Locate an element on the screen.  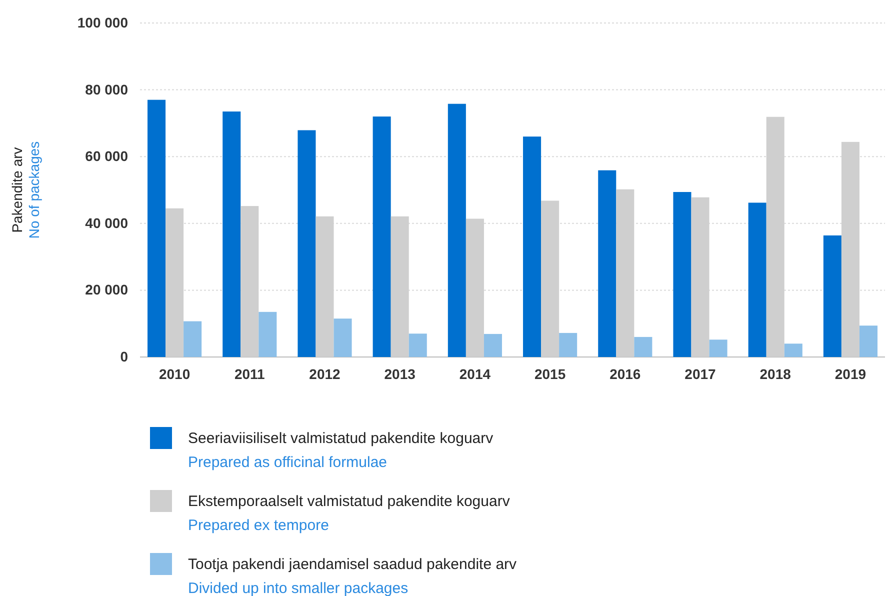
x-tick-label: 2013 is located at coordinates (400, 374).